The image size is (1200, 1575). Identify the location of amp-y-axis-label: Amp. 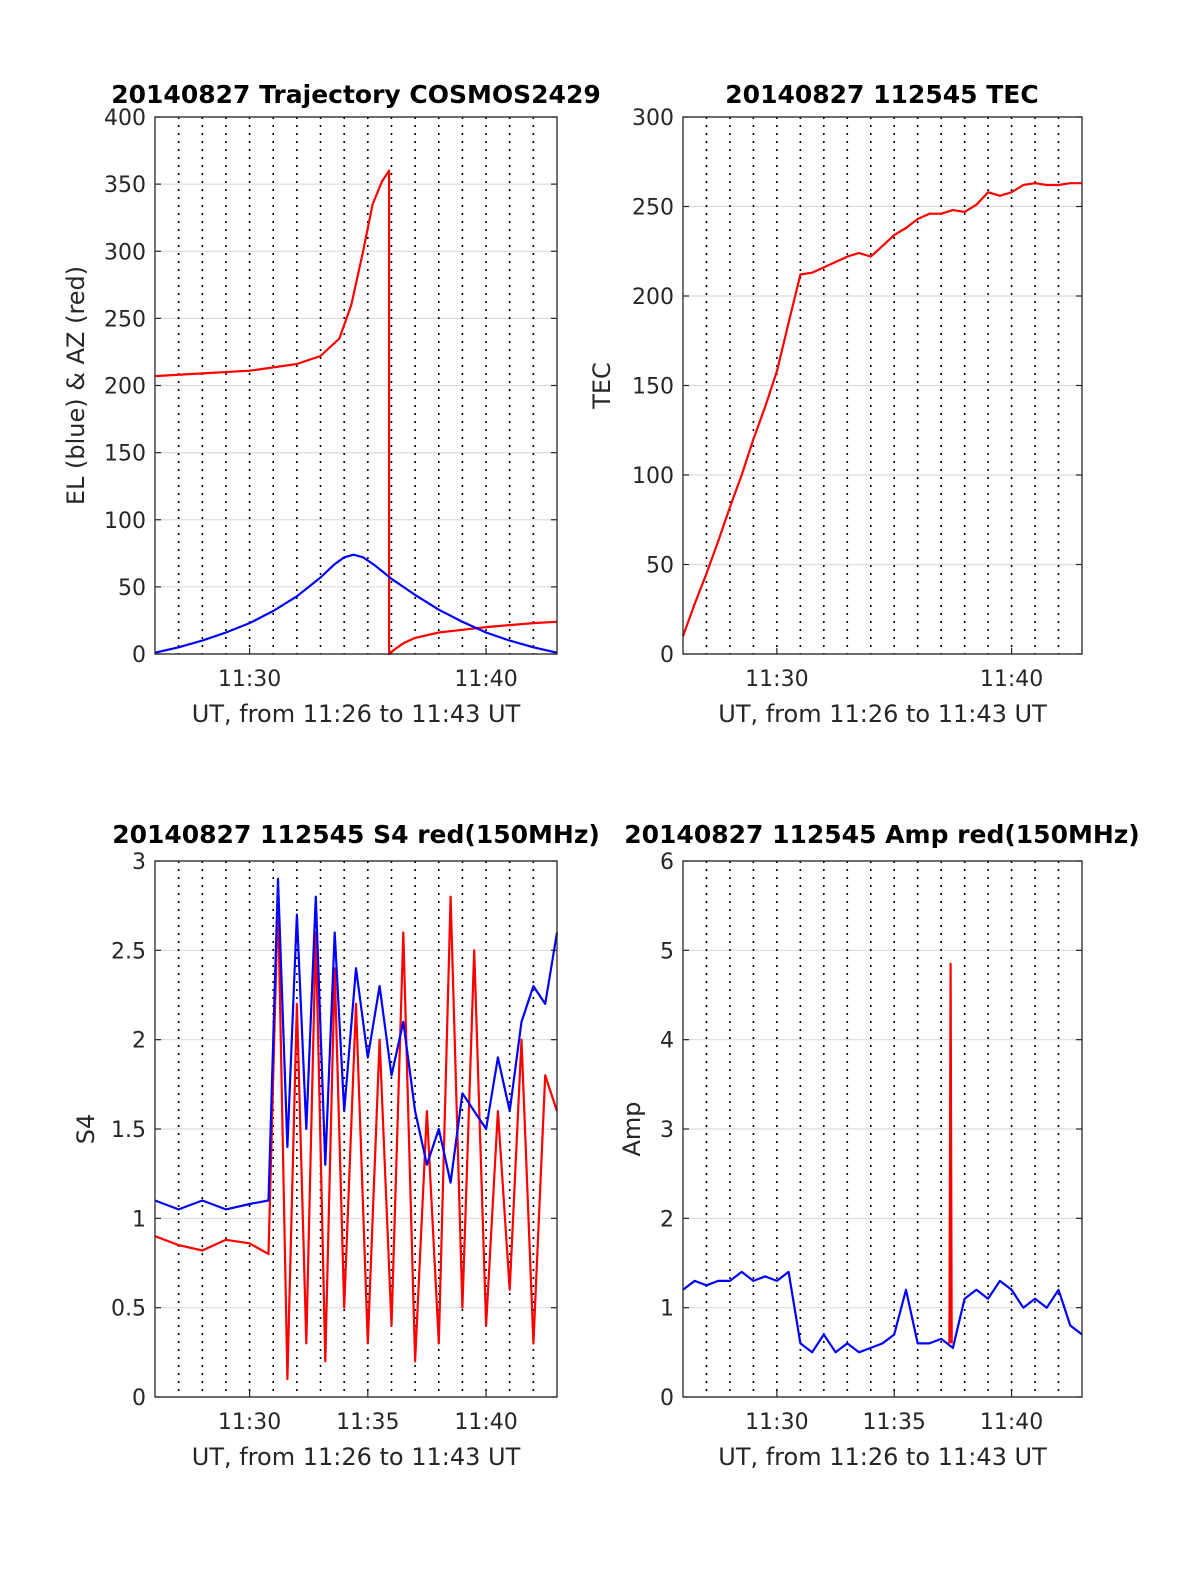
(632, 1128).